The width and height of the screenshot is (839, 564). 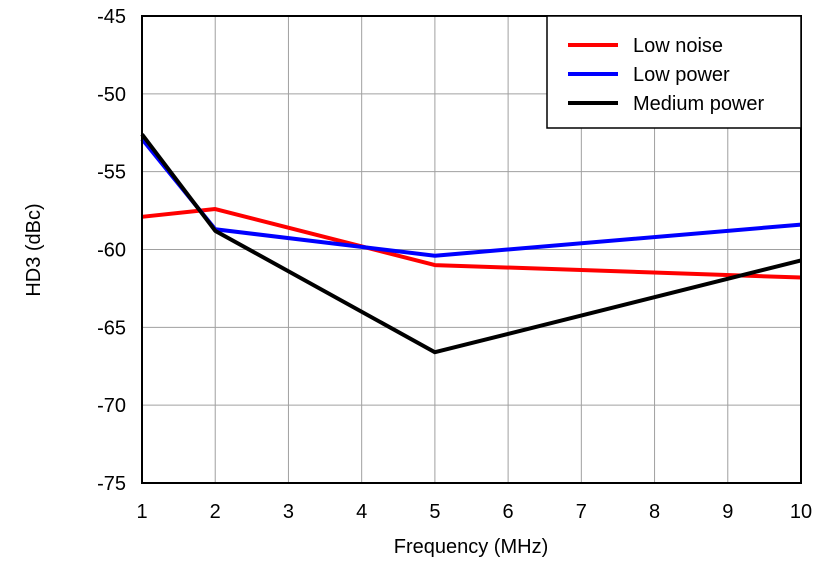 I want to click on y-tick-label: -65, so click(x=111, y=328).